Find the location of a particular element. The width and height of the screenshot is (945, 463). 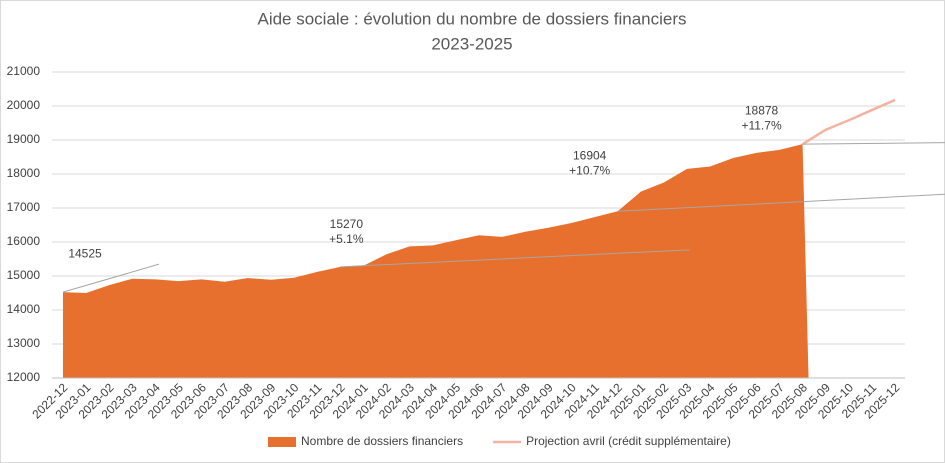

annotation: 14525 is located at coordinates (85, 253).